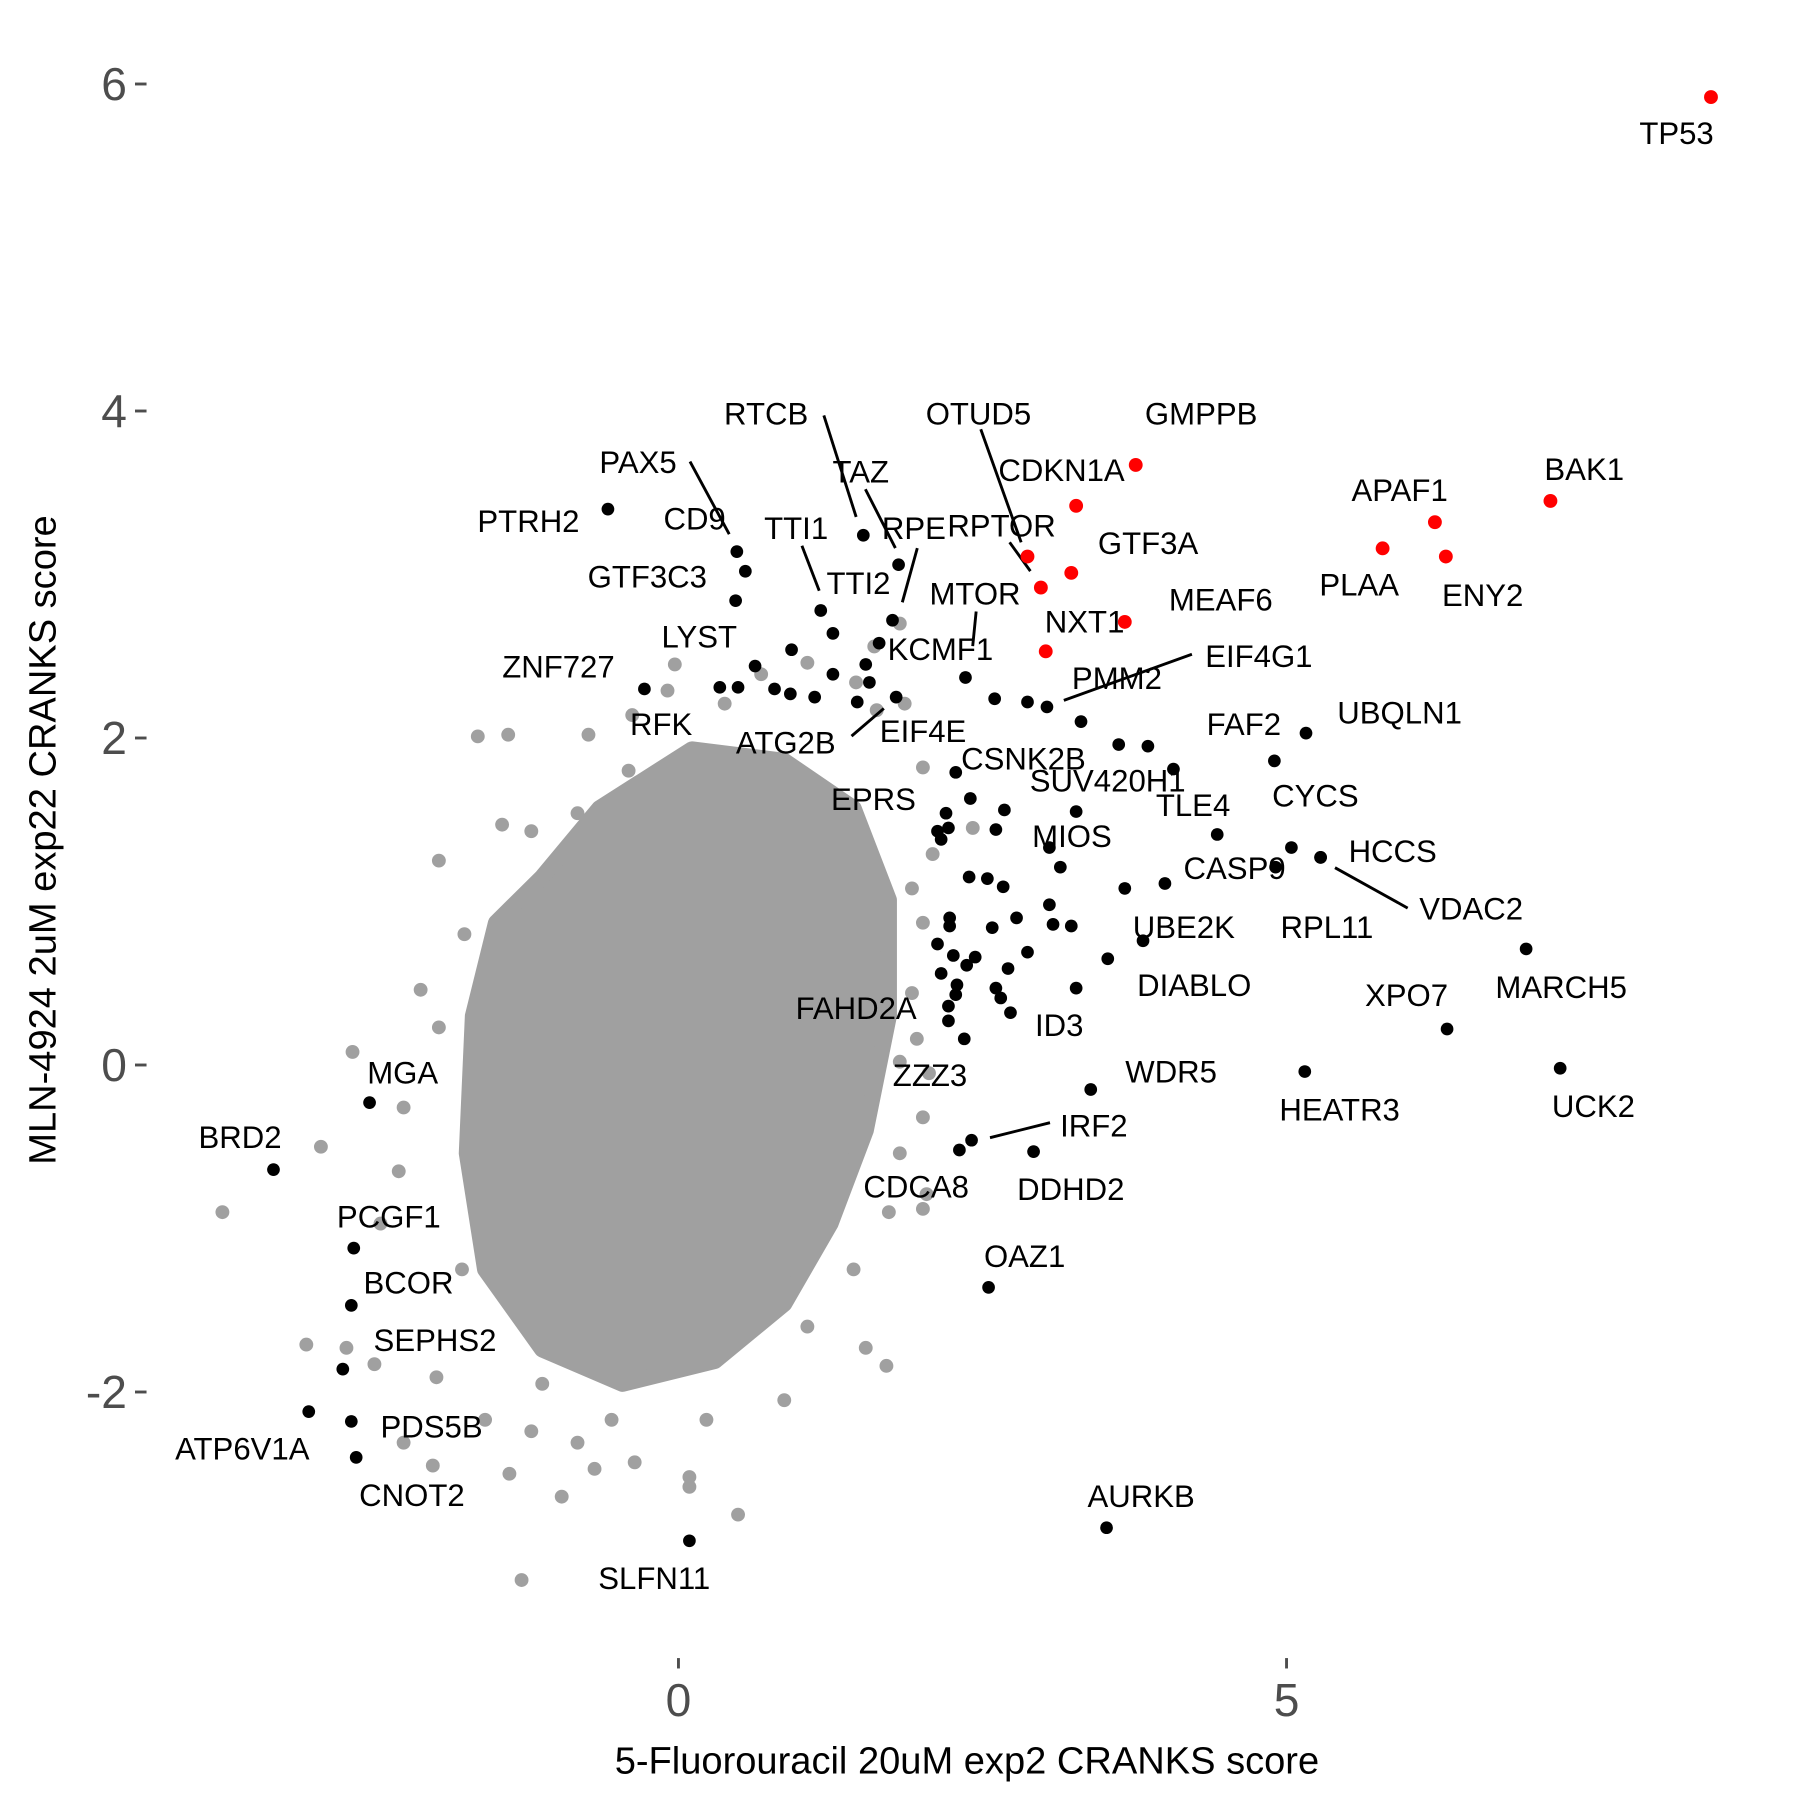 The height and width of the screenshot is (1800, 1800). I want to click on point-label: WDR5, so click(1171, 1071).